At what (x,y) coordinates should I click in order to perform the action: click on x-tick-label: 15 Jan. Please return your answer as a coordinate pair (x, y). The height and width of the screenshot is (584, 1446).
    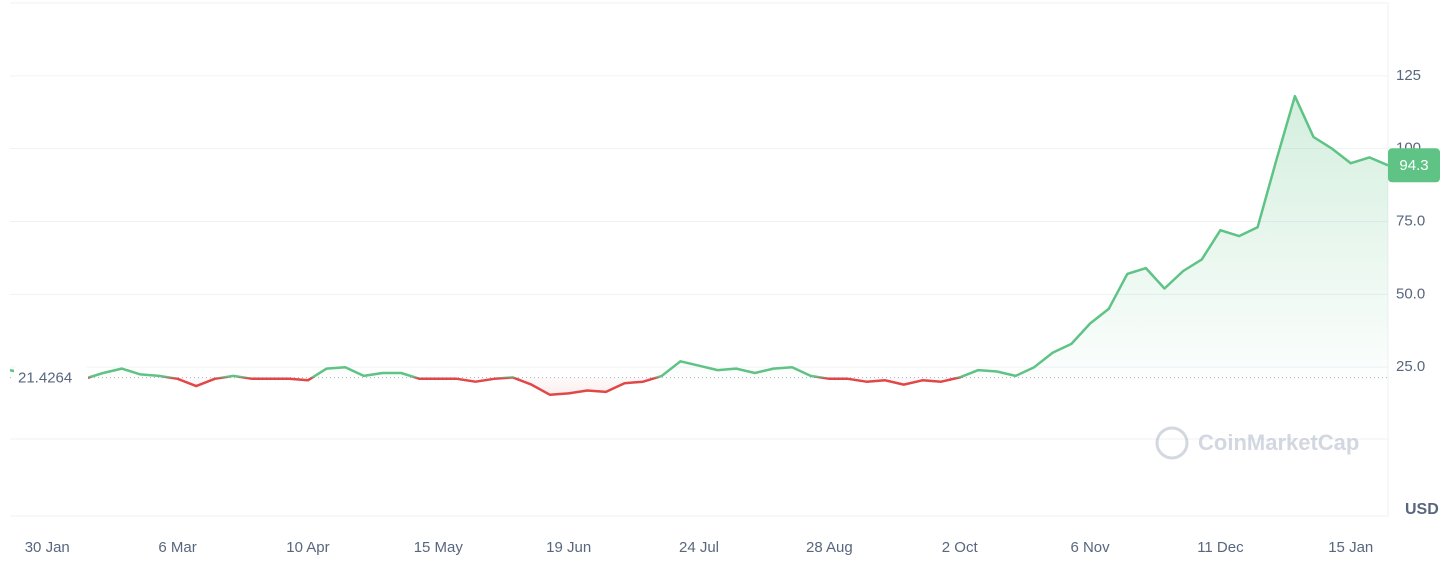
    Looking at the image, I should click on (1350, 547).